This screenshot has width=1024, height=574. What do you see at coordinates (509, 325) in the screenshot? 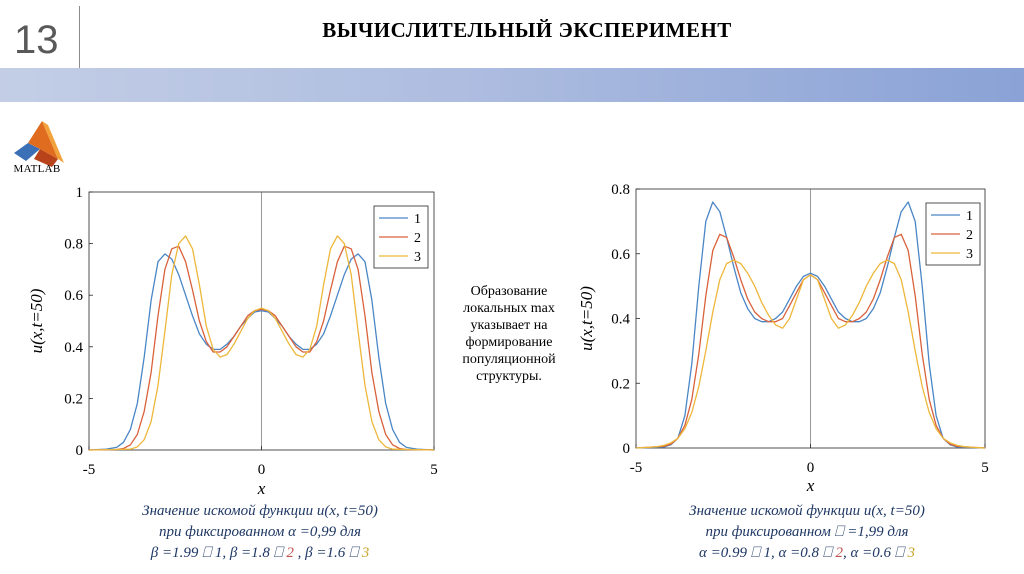
I see `note-line: указывает на` at bounding box center [509, 325].